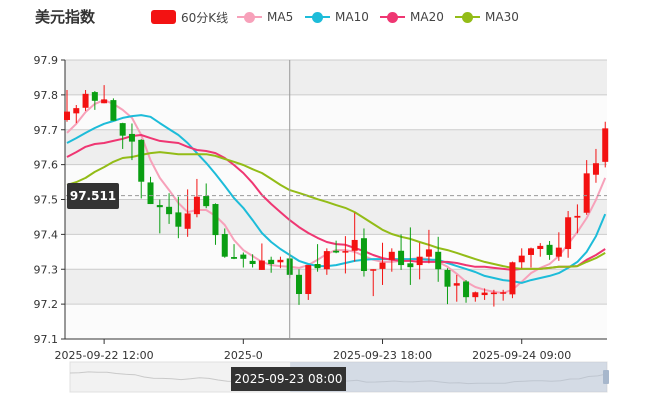  I want to click on legend-ma5: MA5, so click(265, 17).